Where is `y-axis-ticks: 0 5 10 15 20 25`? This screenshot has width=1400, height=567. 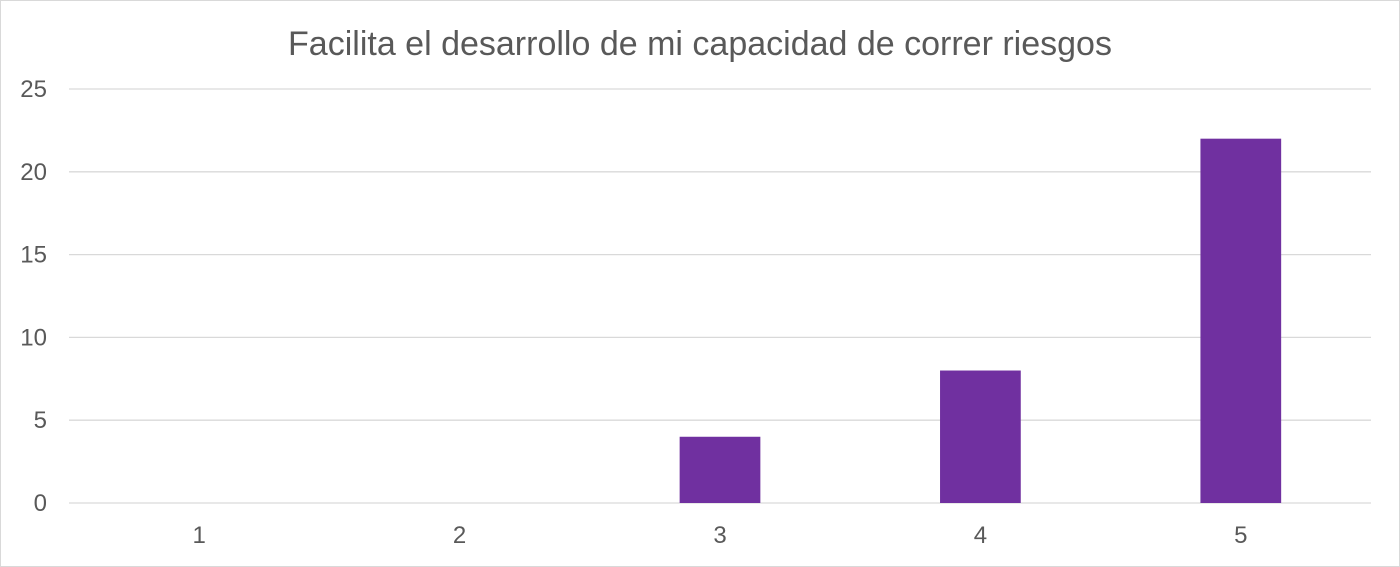
y-axis-ticks: 0 5 10 15 20 25 is located at coordinates (33, 296).